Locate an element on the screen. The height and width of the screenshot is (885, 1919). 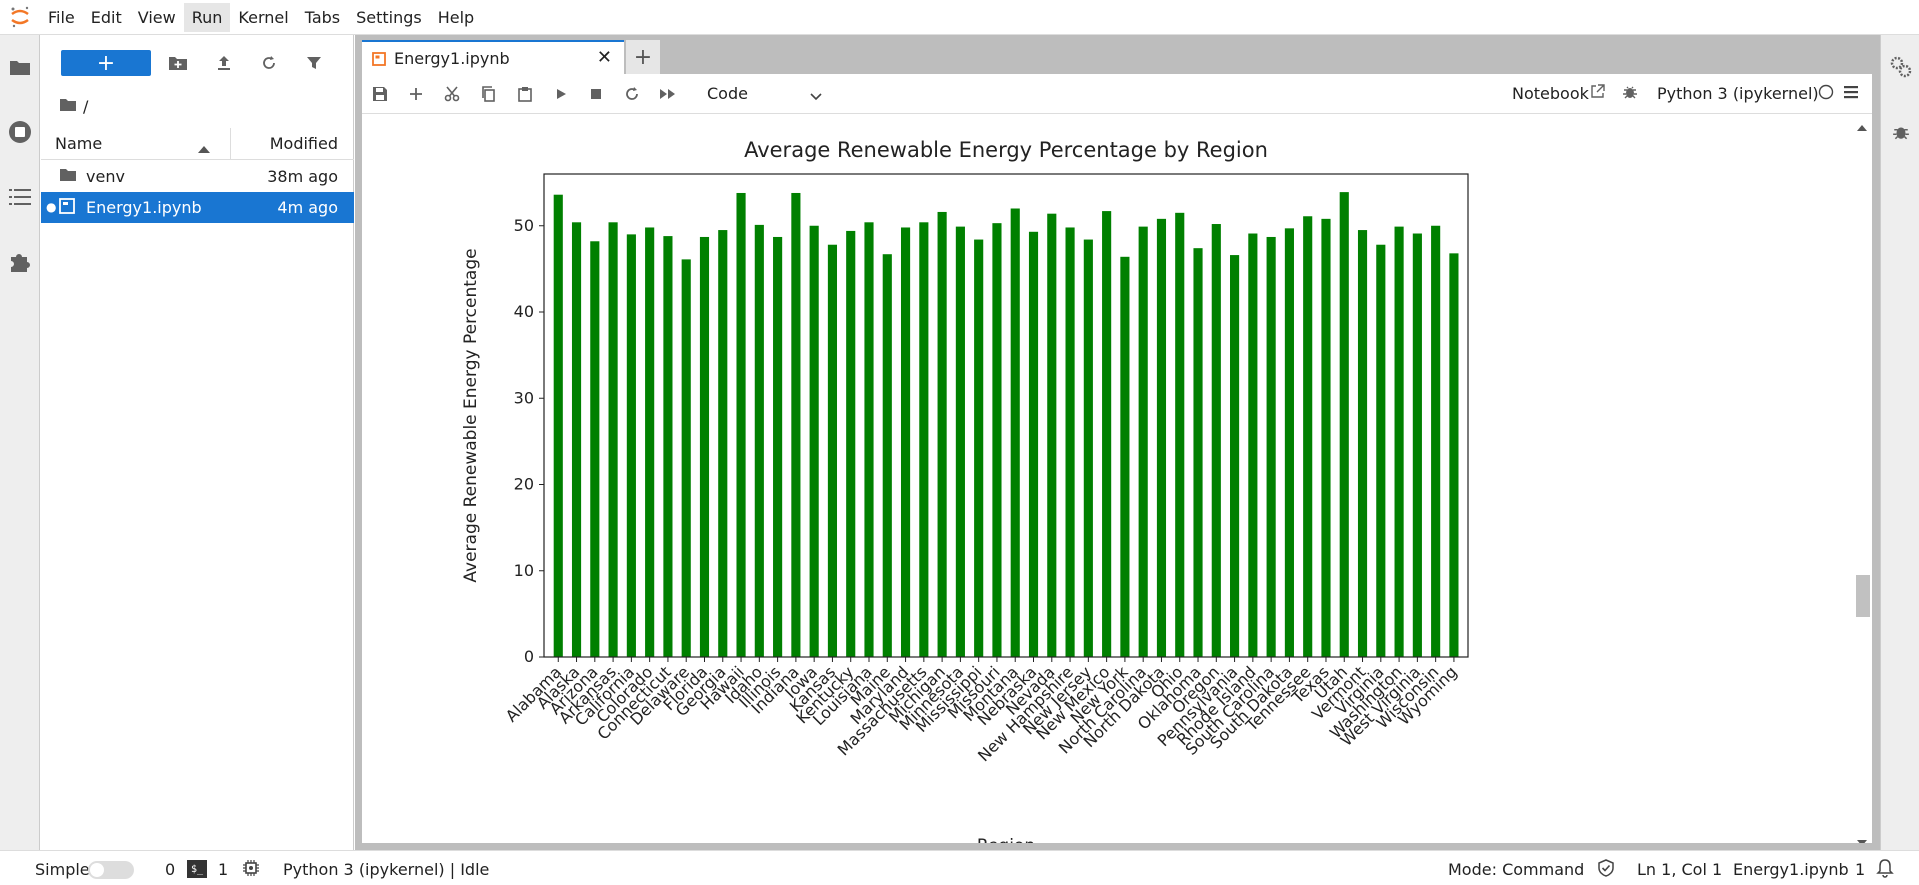
menu-help: Help is located at coordinates (456, 17).